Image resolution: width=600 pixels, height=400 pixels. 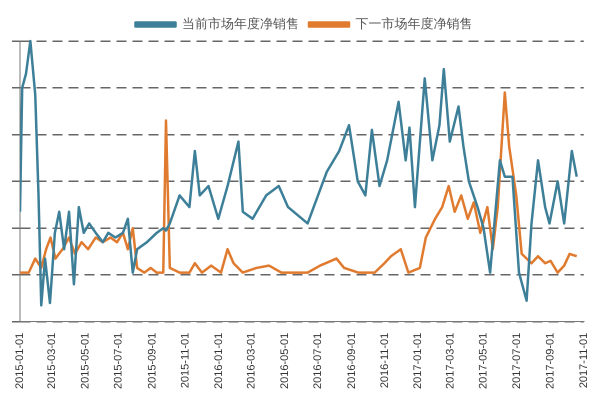 What do you see at coordinates (450, 361) in the screenshot?
I see `x-tick-label: 2017-03-01` at bounding box center [450, 361].